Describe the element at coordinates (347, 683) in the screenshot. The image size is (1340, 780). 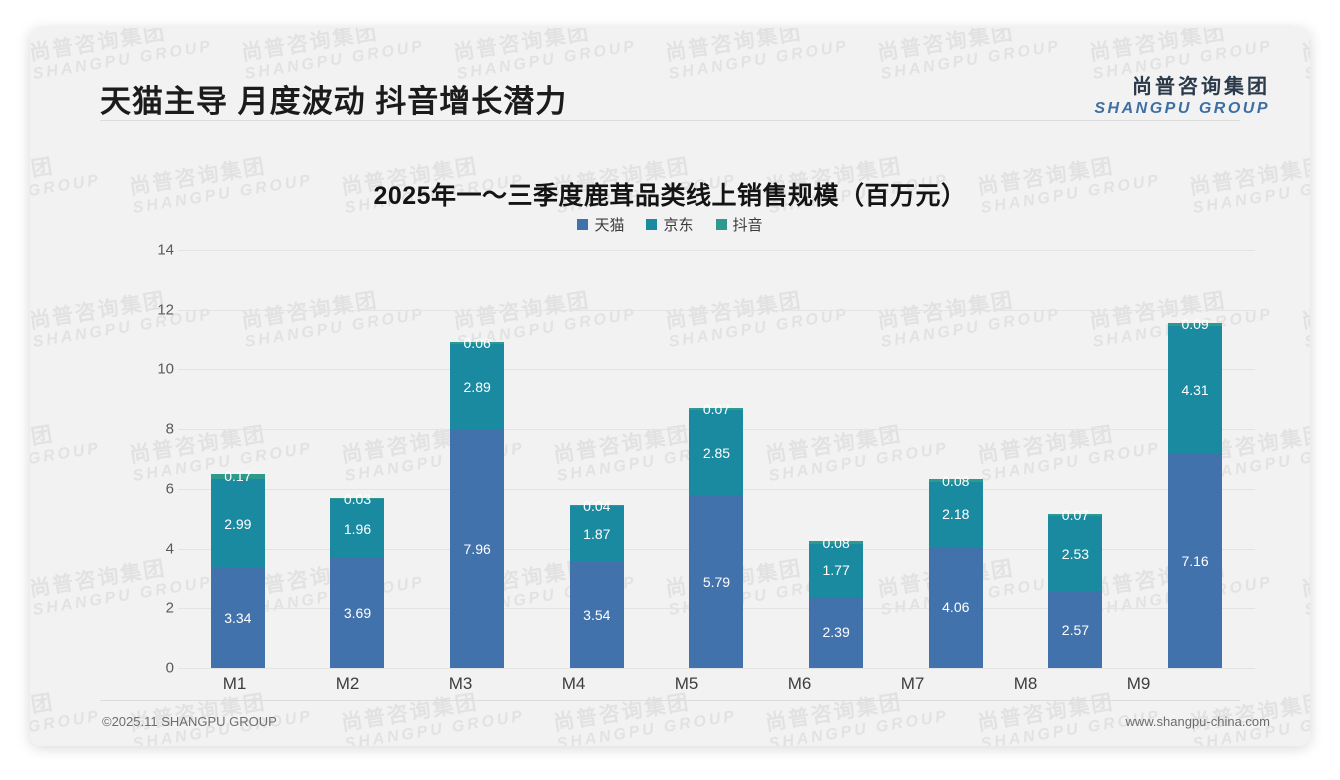
I see `x-axis-tick-M2: M2` at that location.